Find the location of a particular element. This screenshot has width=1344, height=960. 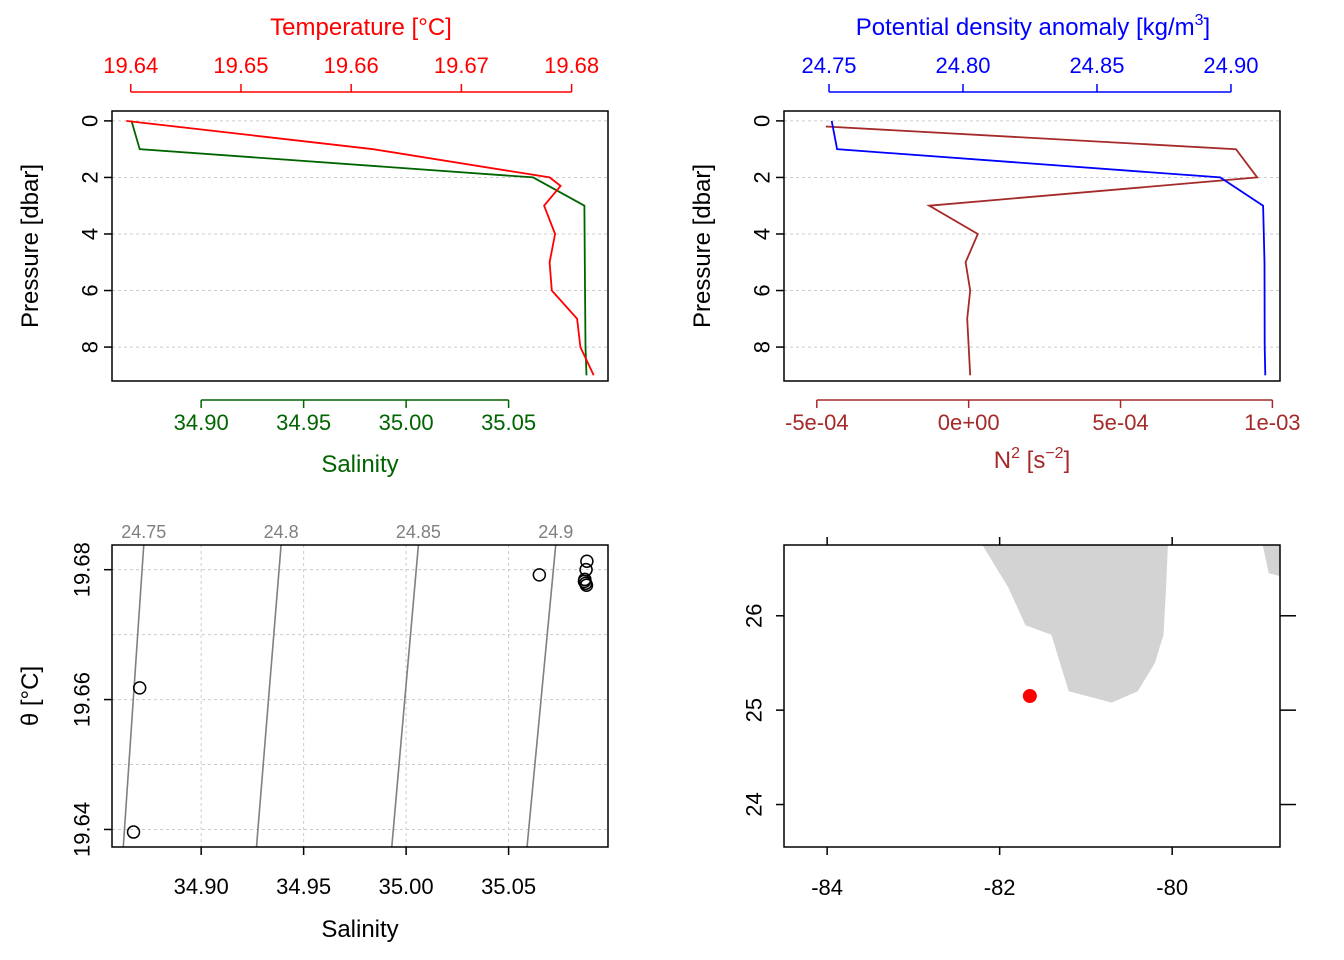

n2-axis-title-sup: 2 is located at coordinates (1015, 453).